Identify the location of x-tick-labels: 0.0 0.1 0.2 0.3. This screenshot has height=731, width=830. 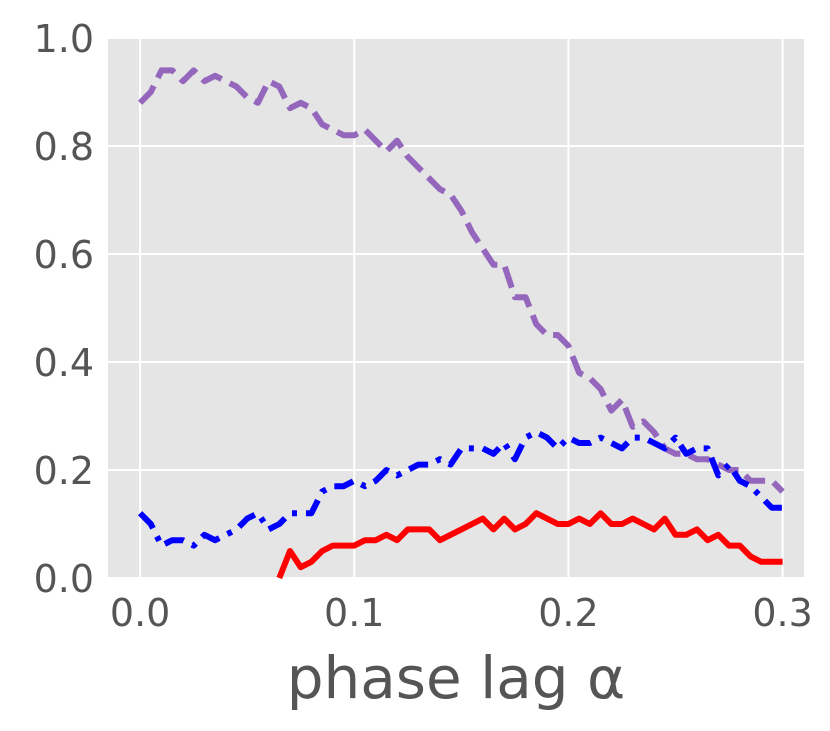
(461, 613).